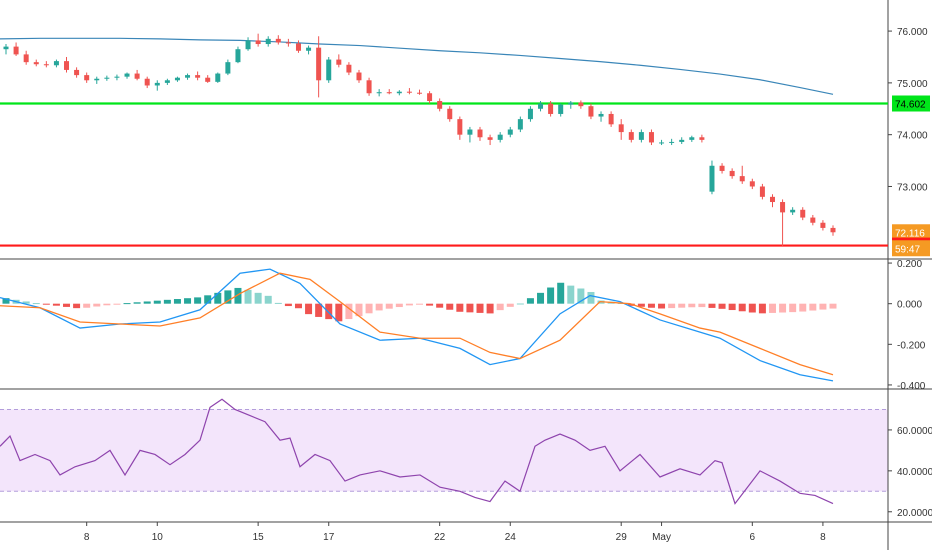  I want to click on x-tick-label: 17, so click(329, 537).